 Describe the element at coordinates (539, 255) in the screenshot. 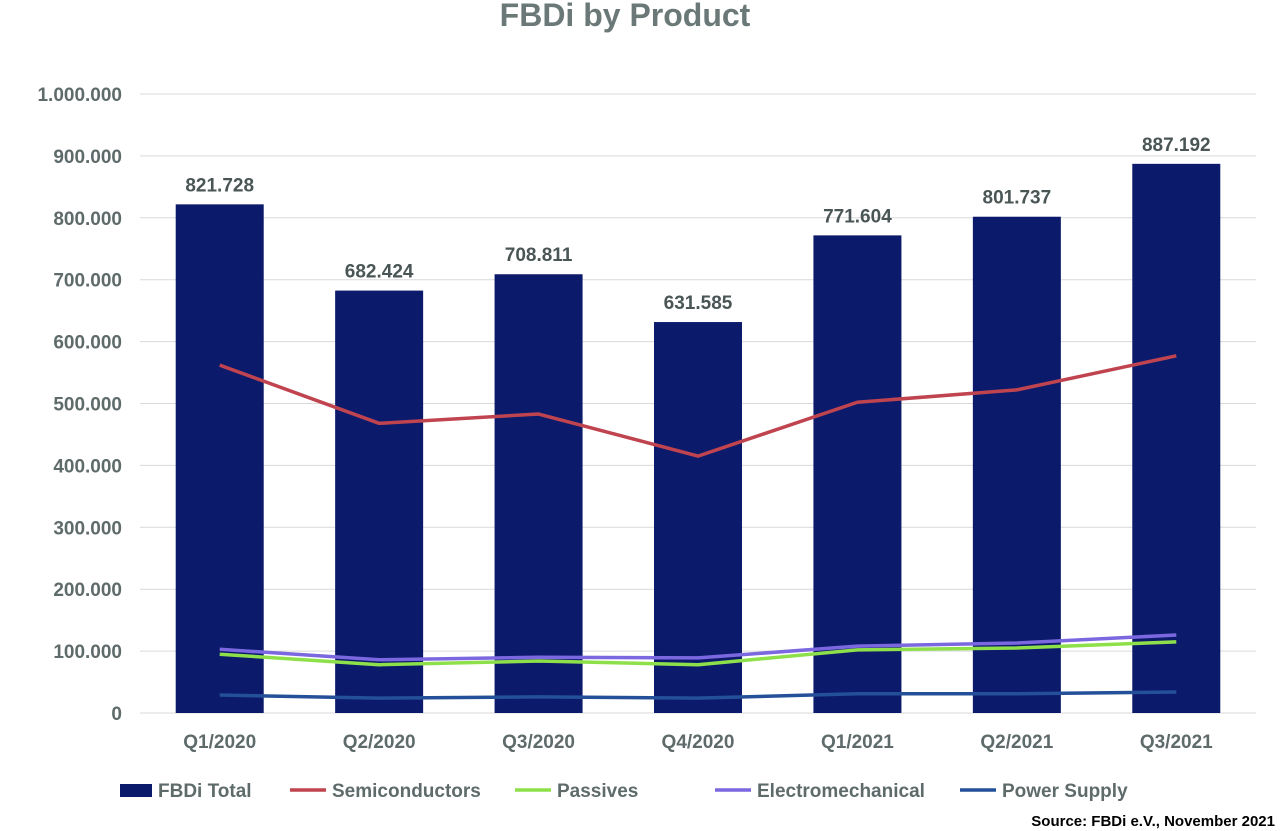

I see `data-label: 708.811` at that location.